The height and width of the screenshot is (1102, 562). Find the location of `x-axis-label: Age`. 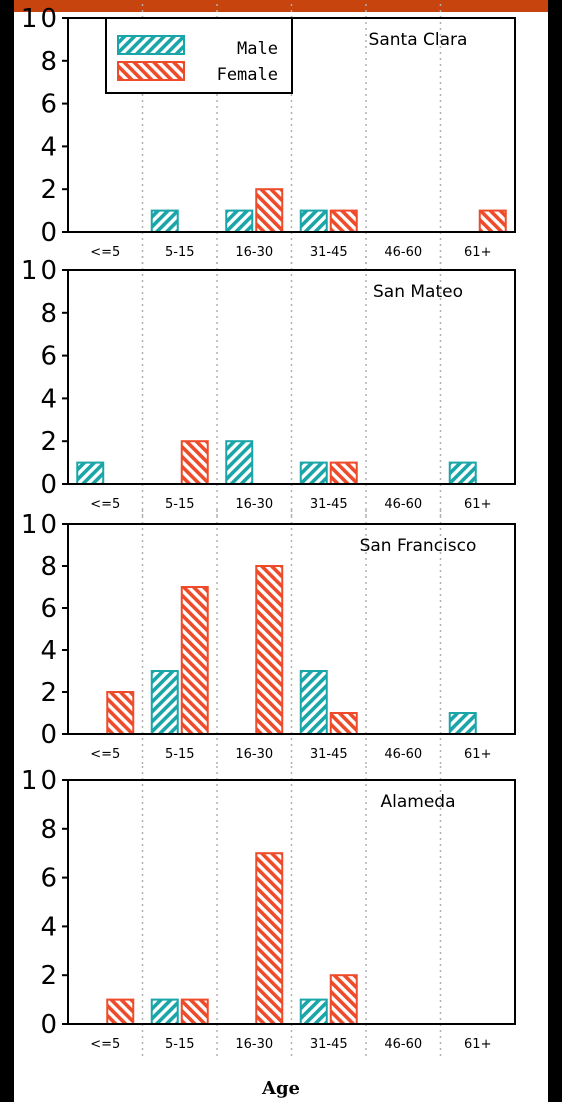

x-axis-label: Age is located at coordinates (280, 1088).